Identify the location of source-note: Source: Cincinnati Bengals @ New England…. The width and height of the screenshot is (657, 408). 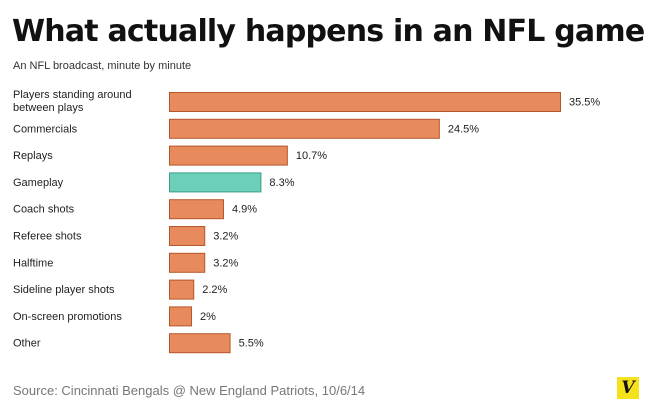
(189, 390).